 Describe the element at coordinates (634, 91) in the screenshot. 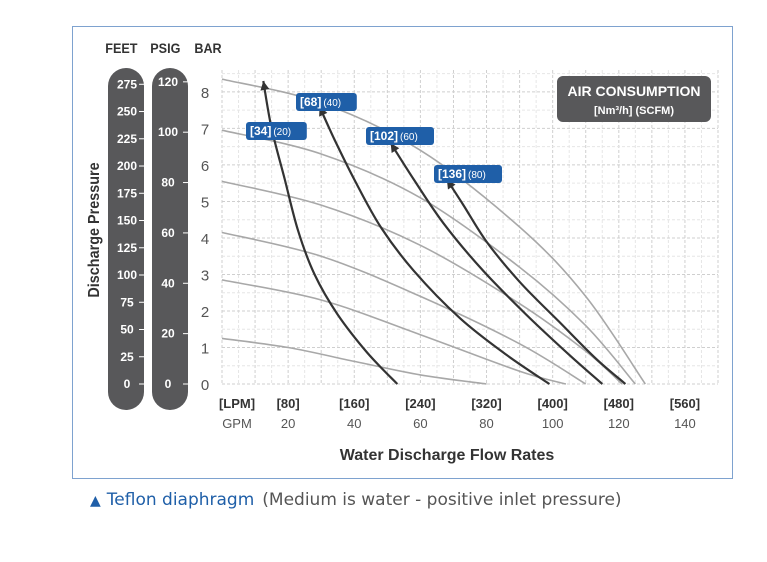

I see `legend-title: AIR CONSUMPTION` at that location.